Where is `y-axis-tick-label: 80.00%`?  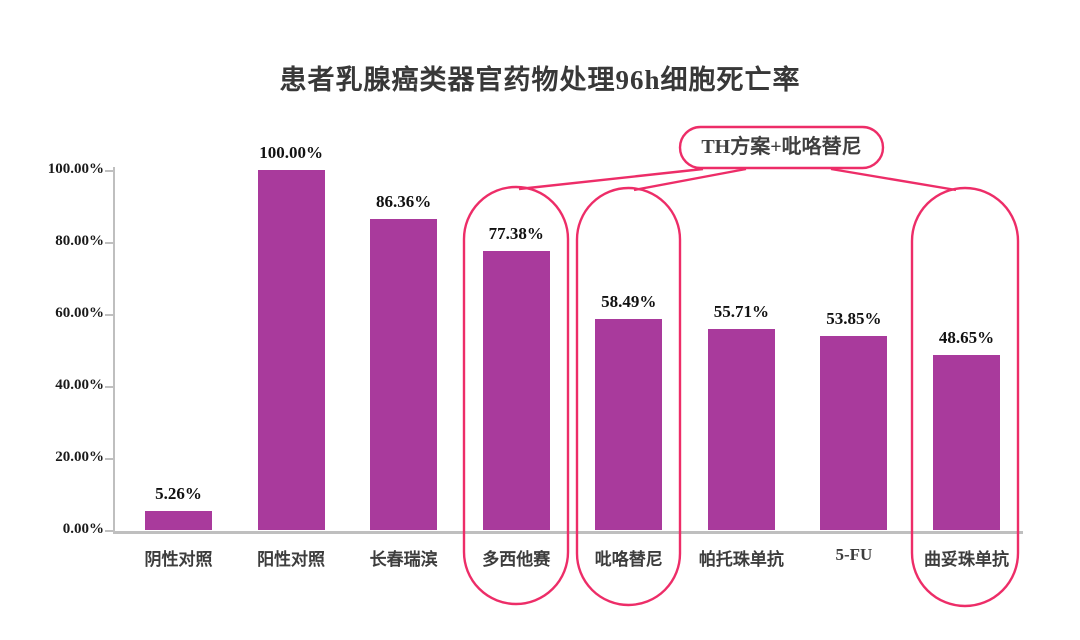 y-axis-tick-label: 80.00% is located at coordinates (79, 241).